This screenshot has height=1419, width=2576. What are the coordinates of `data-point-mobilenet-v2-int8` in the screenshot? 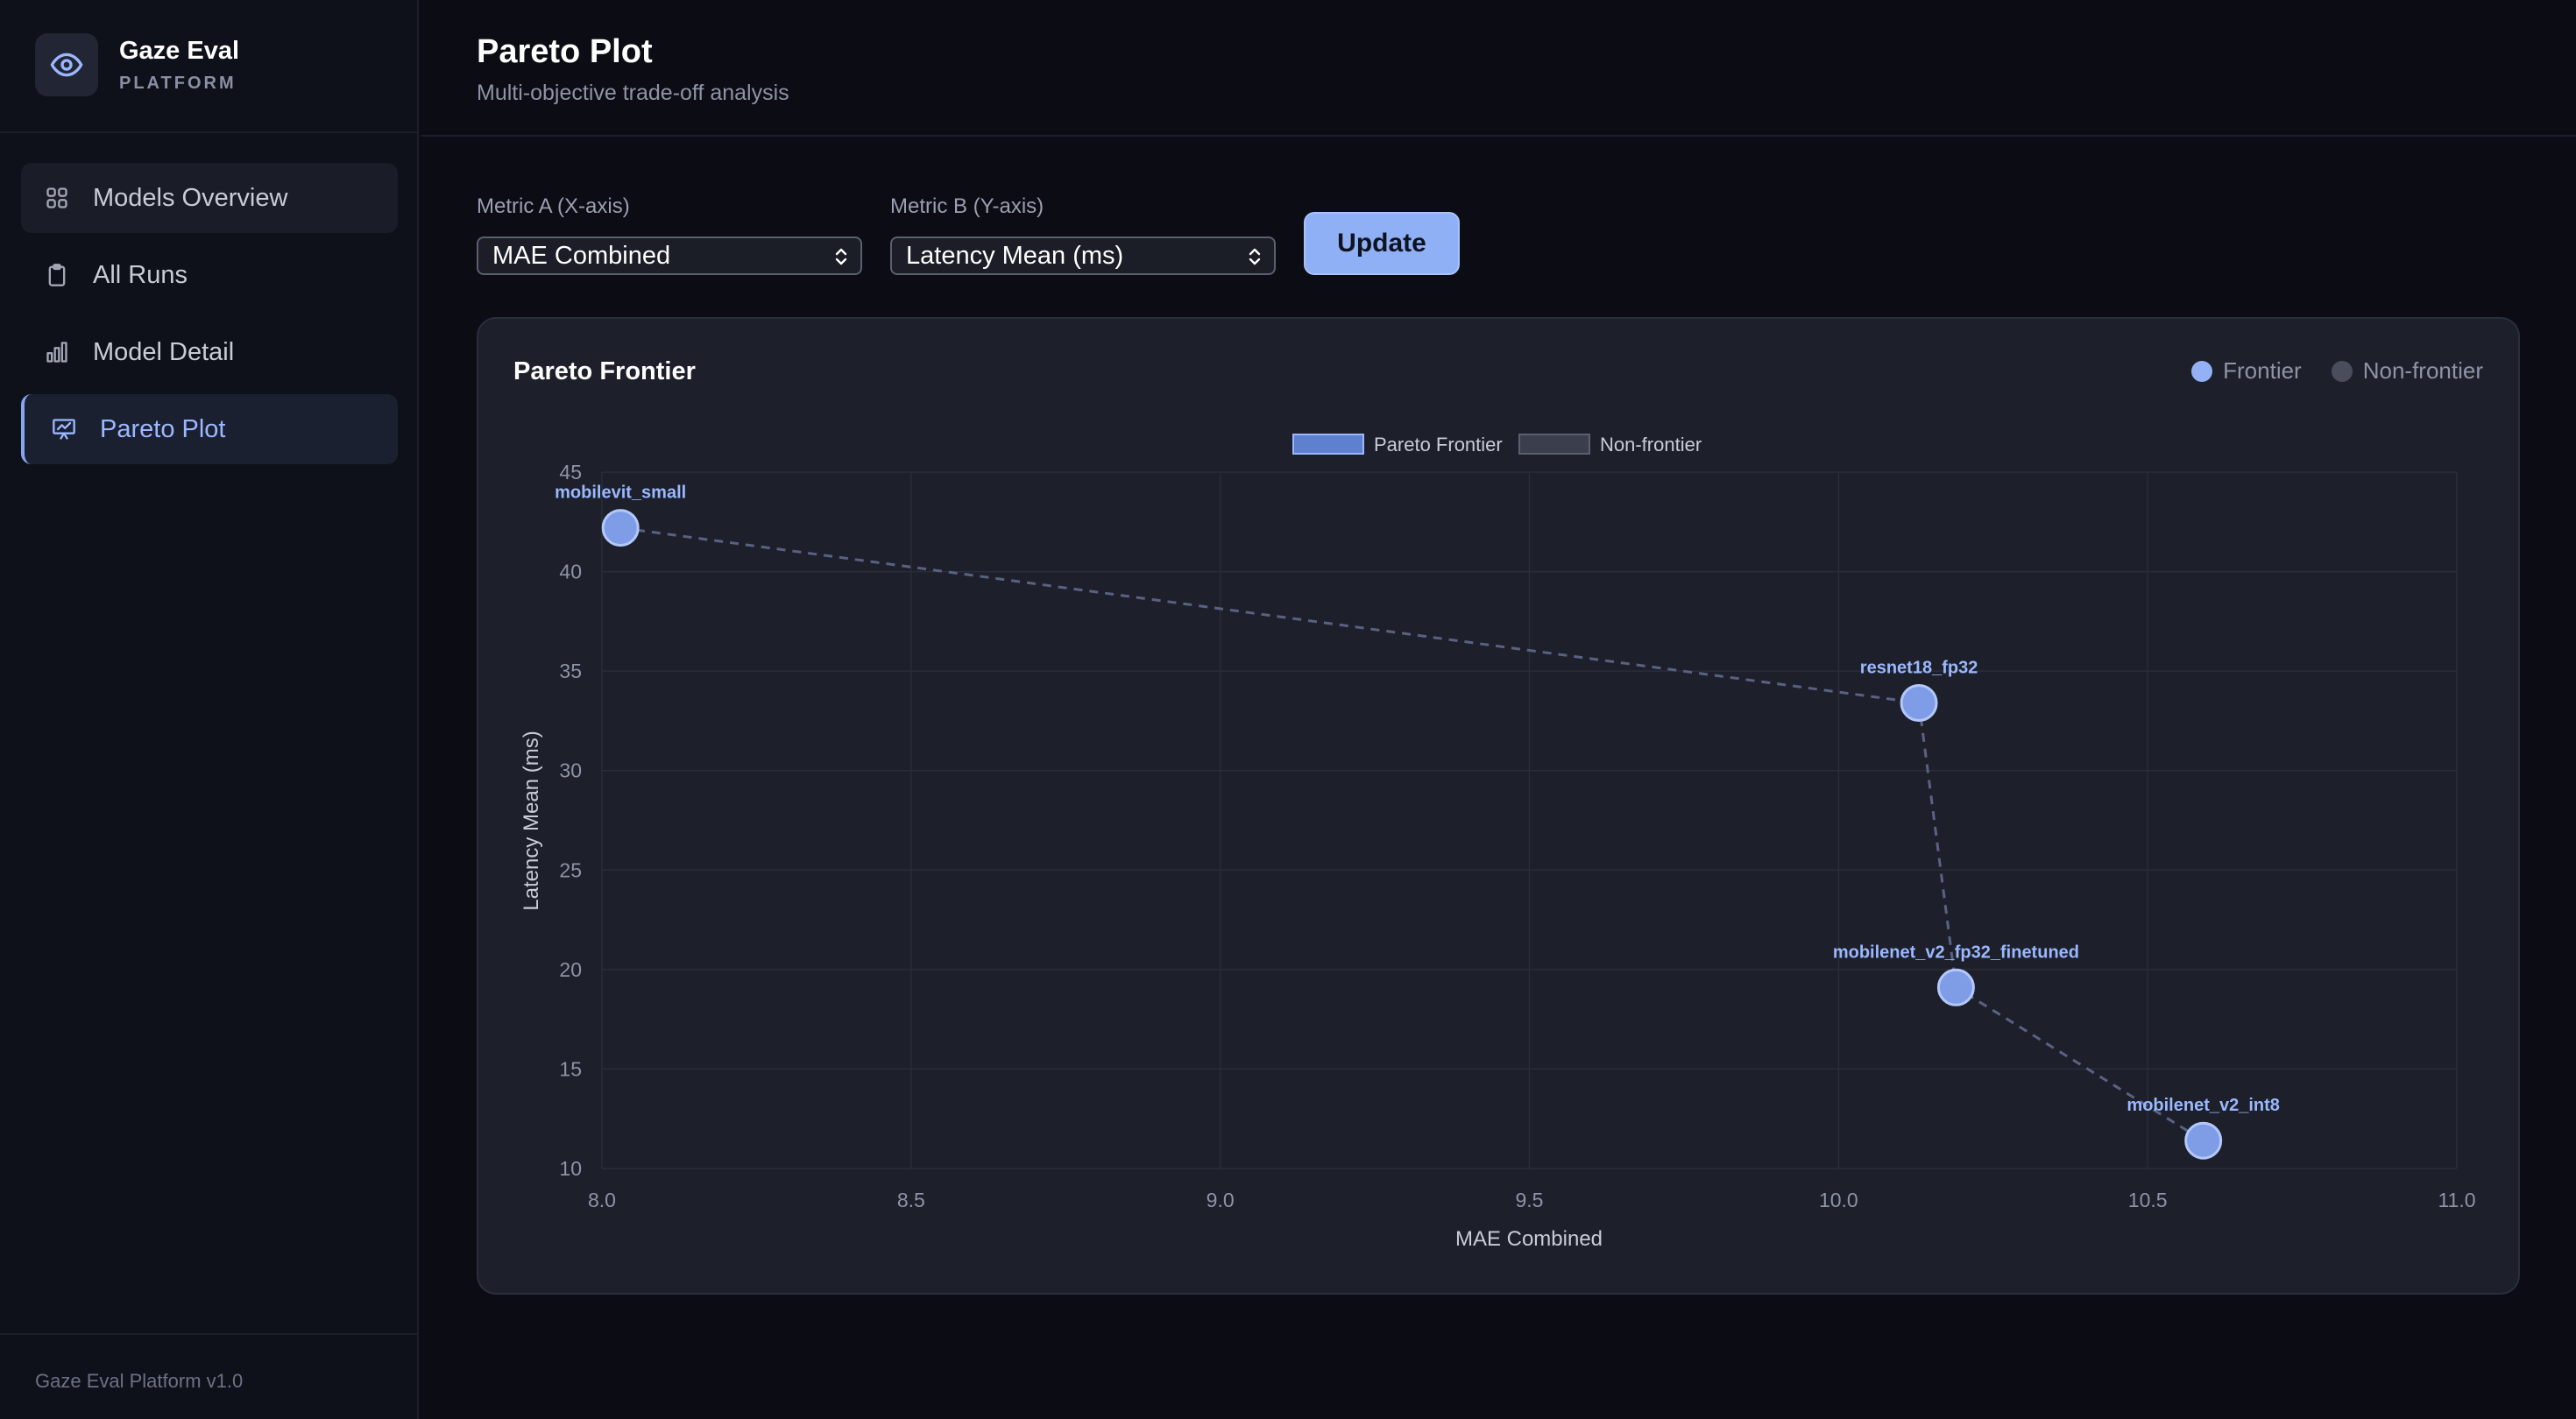 It's located at (2203, 1140).